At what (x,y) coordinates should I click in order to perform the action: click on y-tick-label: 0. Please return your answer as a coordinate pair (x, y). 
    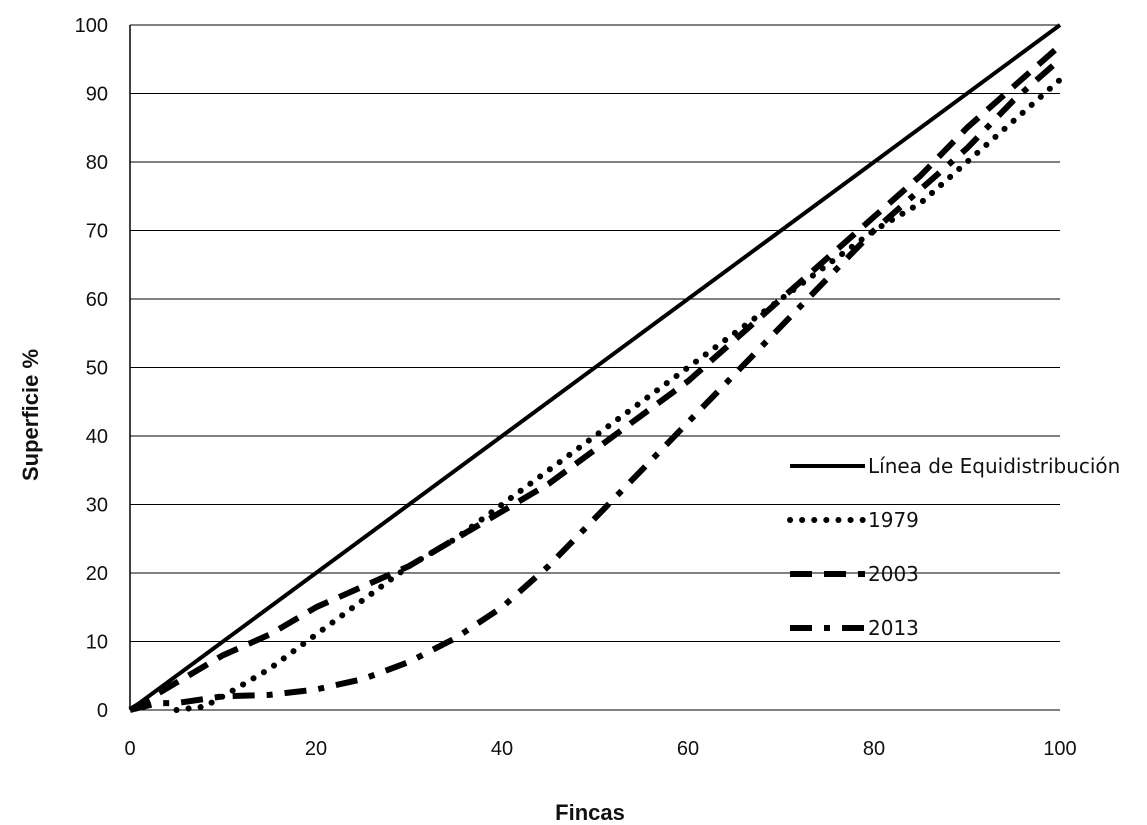
    Looking at the image, I should click on (102, 711).